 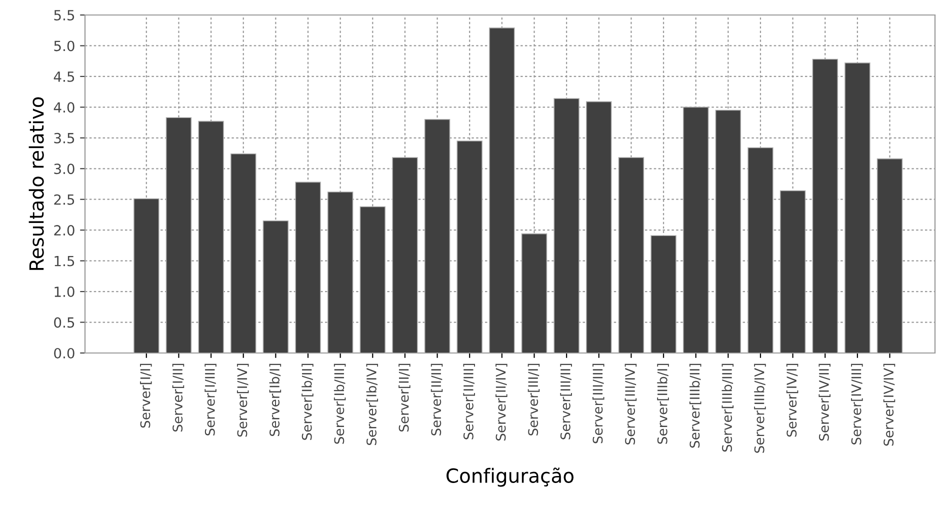 What do you see at coordinates (64, 292) in the screenshot?
I see `y-tick-label: 1.0` at bounding box center [64, 292].